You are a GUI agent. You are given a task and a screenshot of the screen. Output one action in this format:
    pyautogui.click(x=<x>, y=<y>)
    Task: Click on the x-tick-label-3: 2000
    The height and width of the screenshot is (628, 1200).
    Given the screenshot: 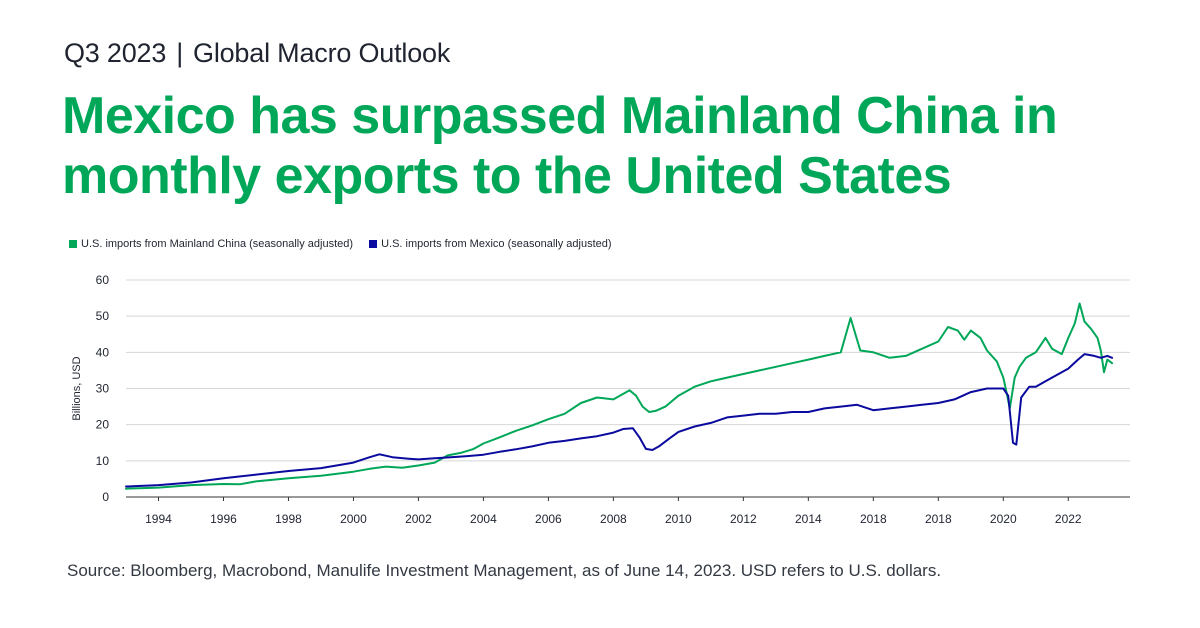 What is the action you would take?
    pyautogui.click(x=353, y=519)
    